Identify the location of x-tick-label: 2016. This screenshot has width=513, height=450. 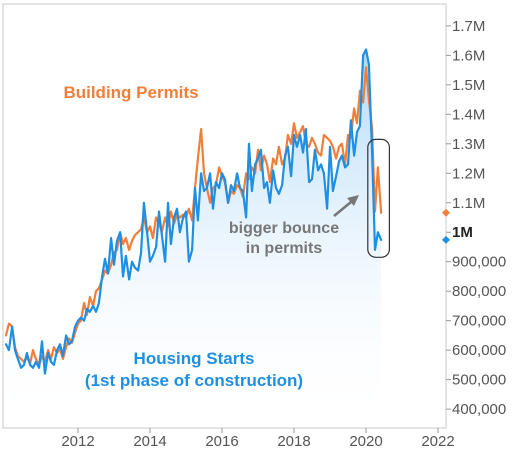
(221, 441).